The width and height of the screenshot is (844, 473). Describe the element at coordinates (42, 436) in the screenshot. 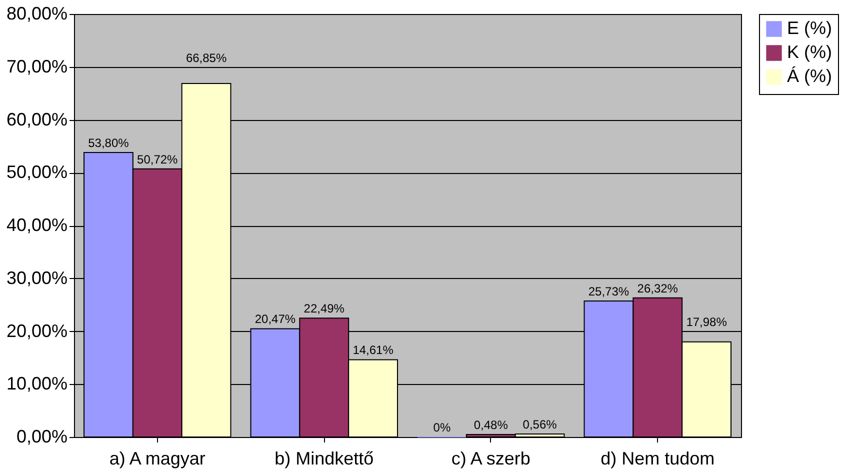

I see `y-tick-label: 0,00%` at that location.